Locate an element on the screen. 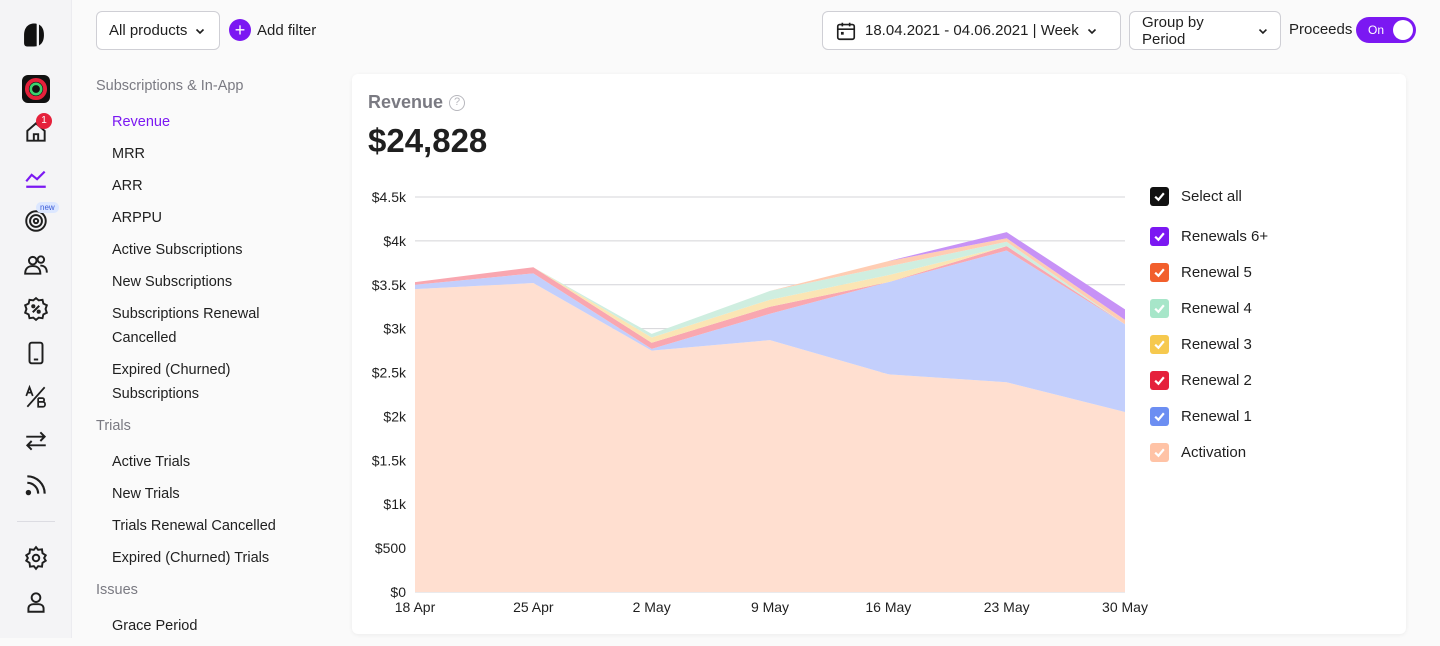  date-range-label: 18.04.2021 - 04.06.2021 | Week is located at coordinates (972, 30).